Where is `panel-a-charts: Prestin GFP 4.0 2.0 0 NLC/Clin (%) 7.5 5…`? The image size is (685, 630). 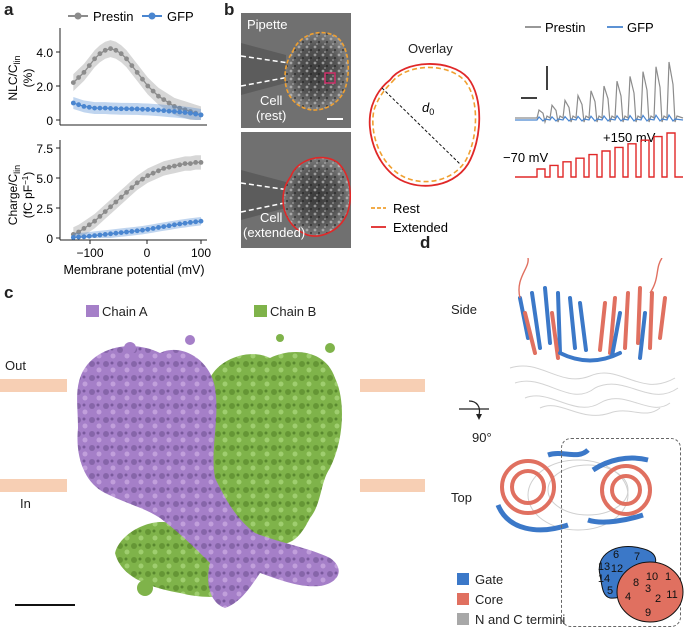
panel-a-charts: Prestin GFP 4.0 2.0 0 NLC/Clin (%) 7.5 5… is located at coordinates (108, 143).